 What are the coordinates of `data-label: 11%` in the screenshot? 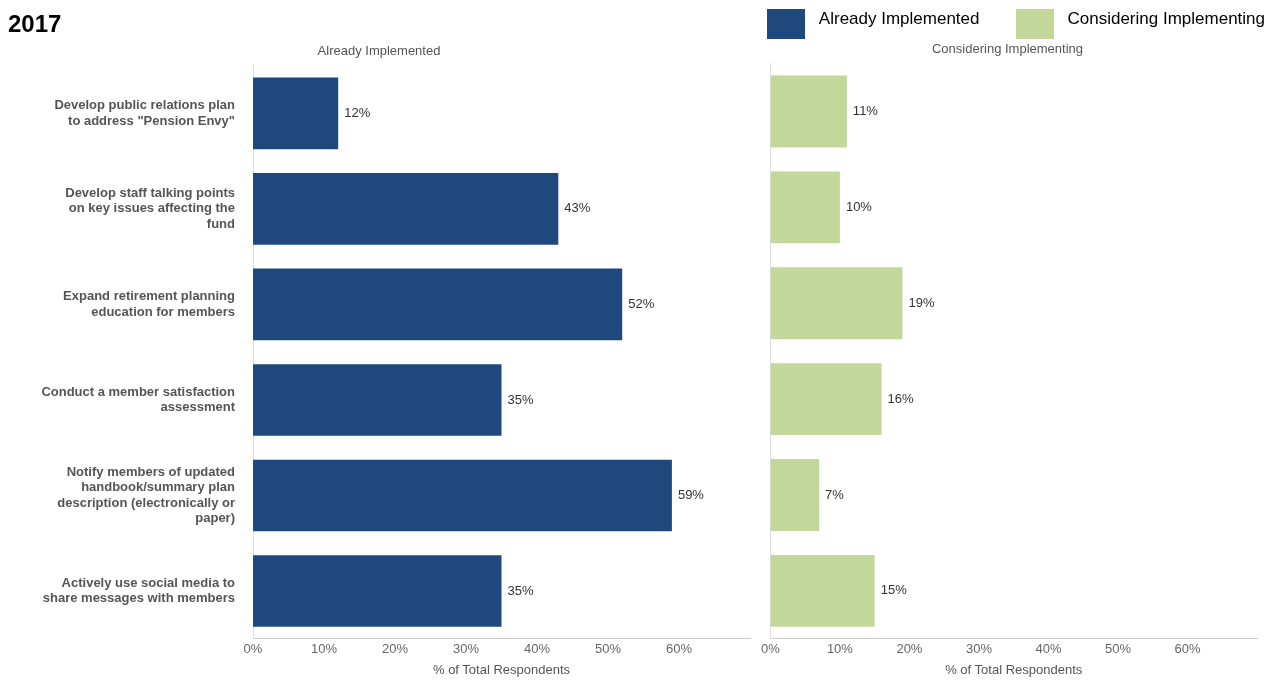 It's located at (865, 111).